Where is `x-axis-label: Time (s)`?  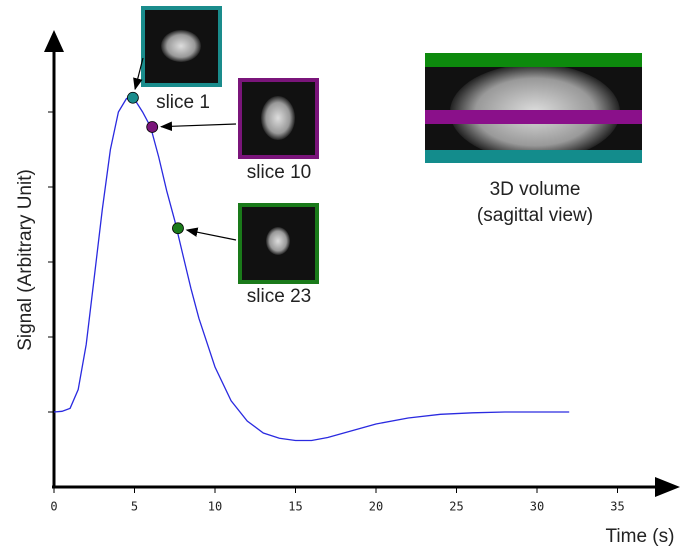
x-axis-label: Time (s) is located at coordinates (640, 536).